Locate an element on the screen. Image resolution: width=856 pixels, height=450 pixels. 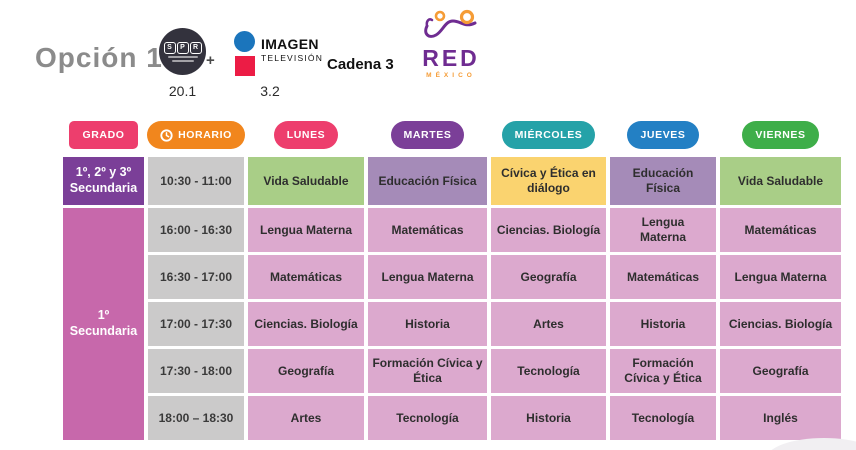
column-header-label: LUNES is located at coordinates (306, 135).